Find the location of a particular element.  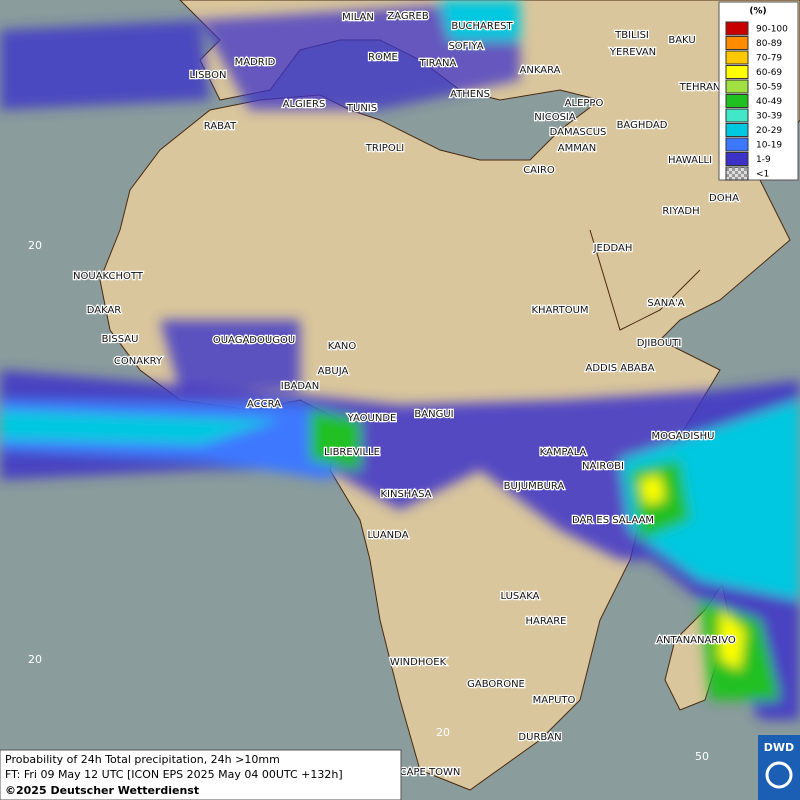

legend-label: 40-49 is located at coordinates (769, 102).